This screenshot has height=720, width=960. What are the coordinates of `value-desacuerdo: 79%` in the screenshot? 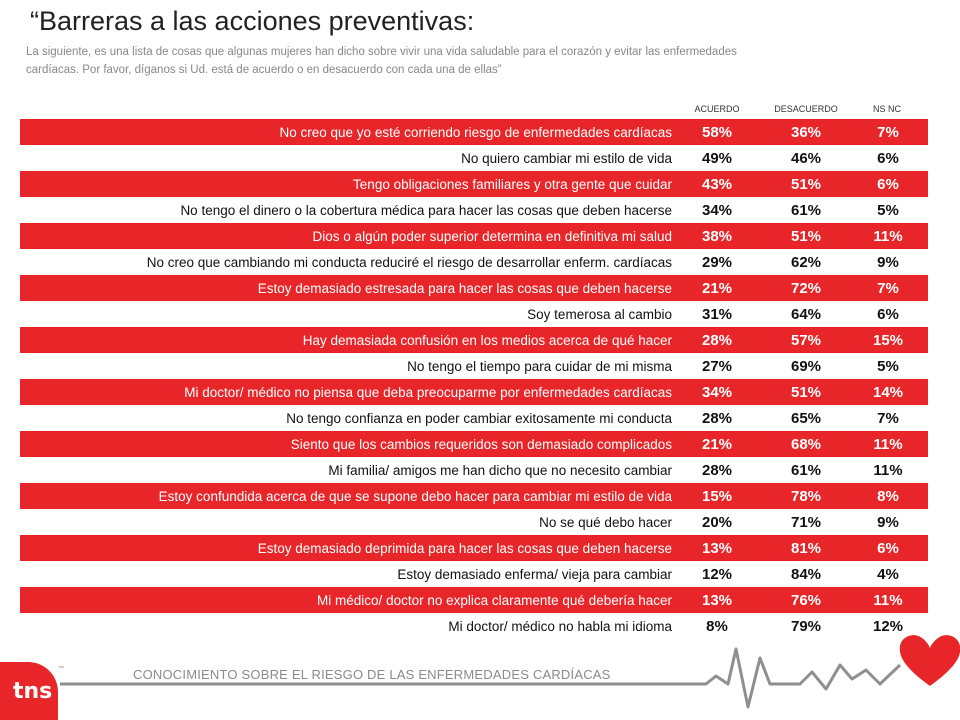 It's located at (806, 626).